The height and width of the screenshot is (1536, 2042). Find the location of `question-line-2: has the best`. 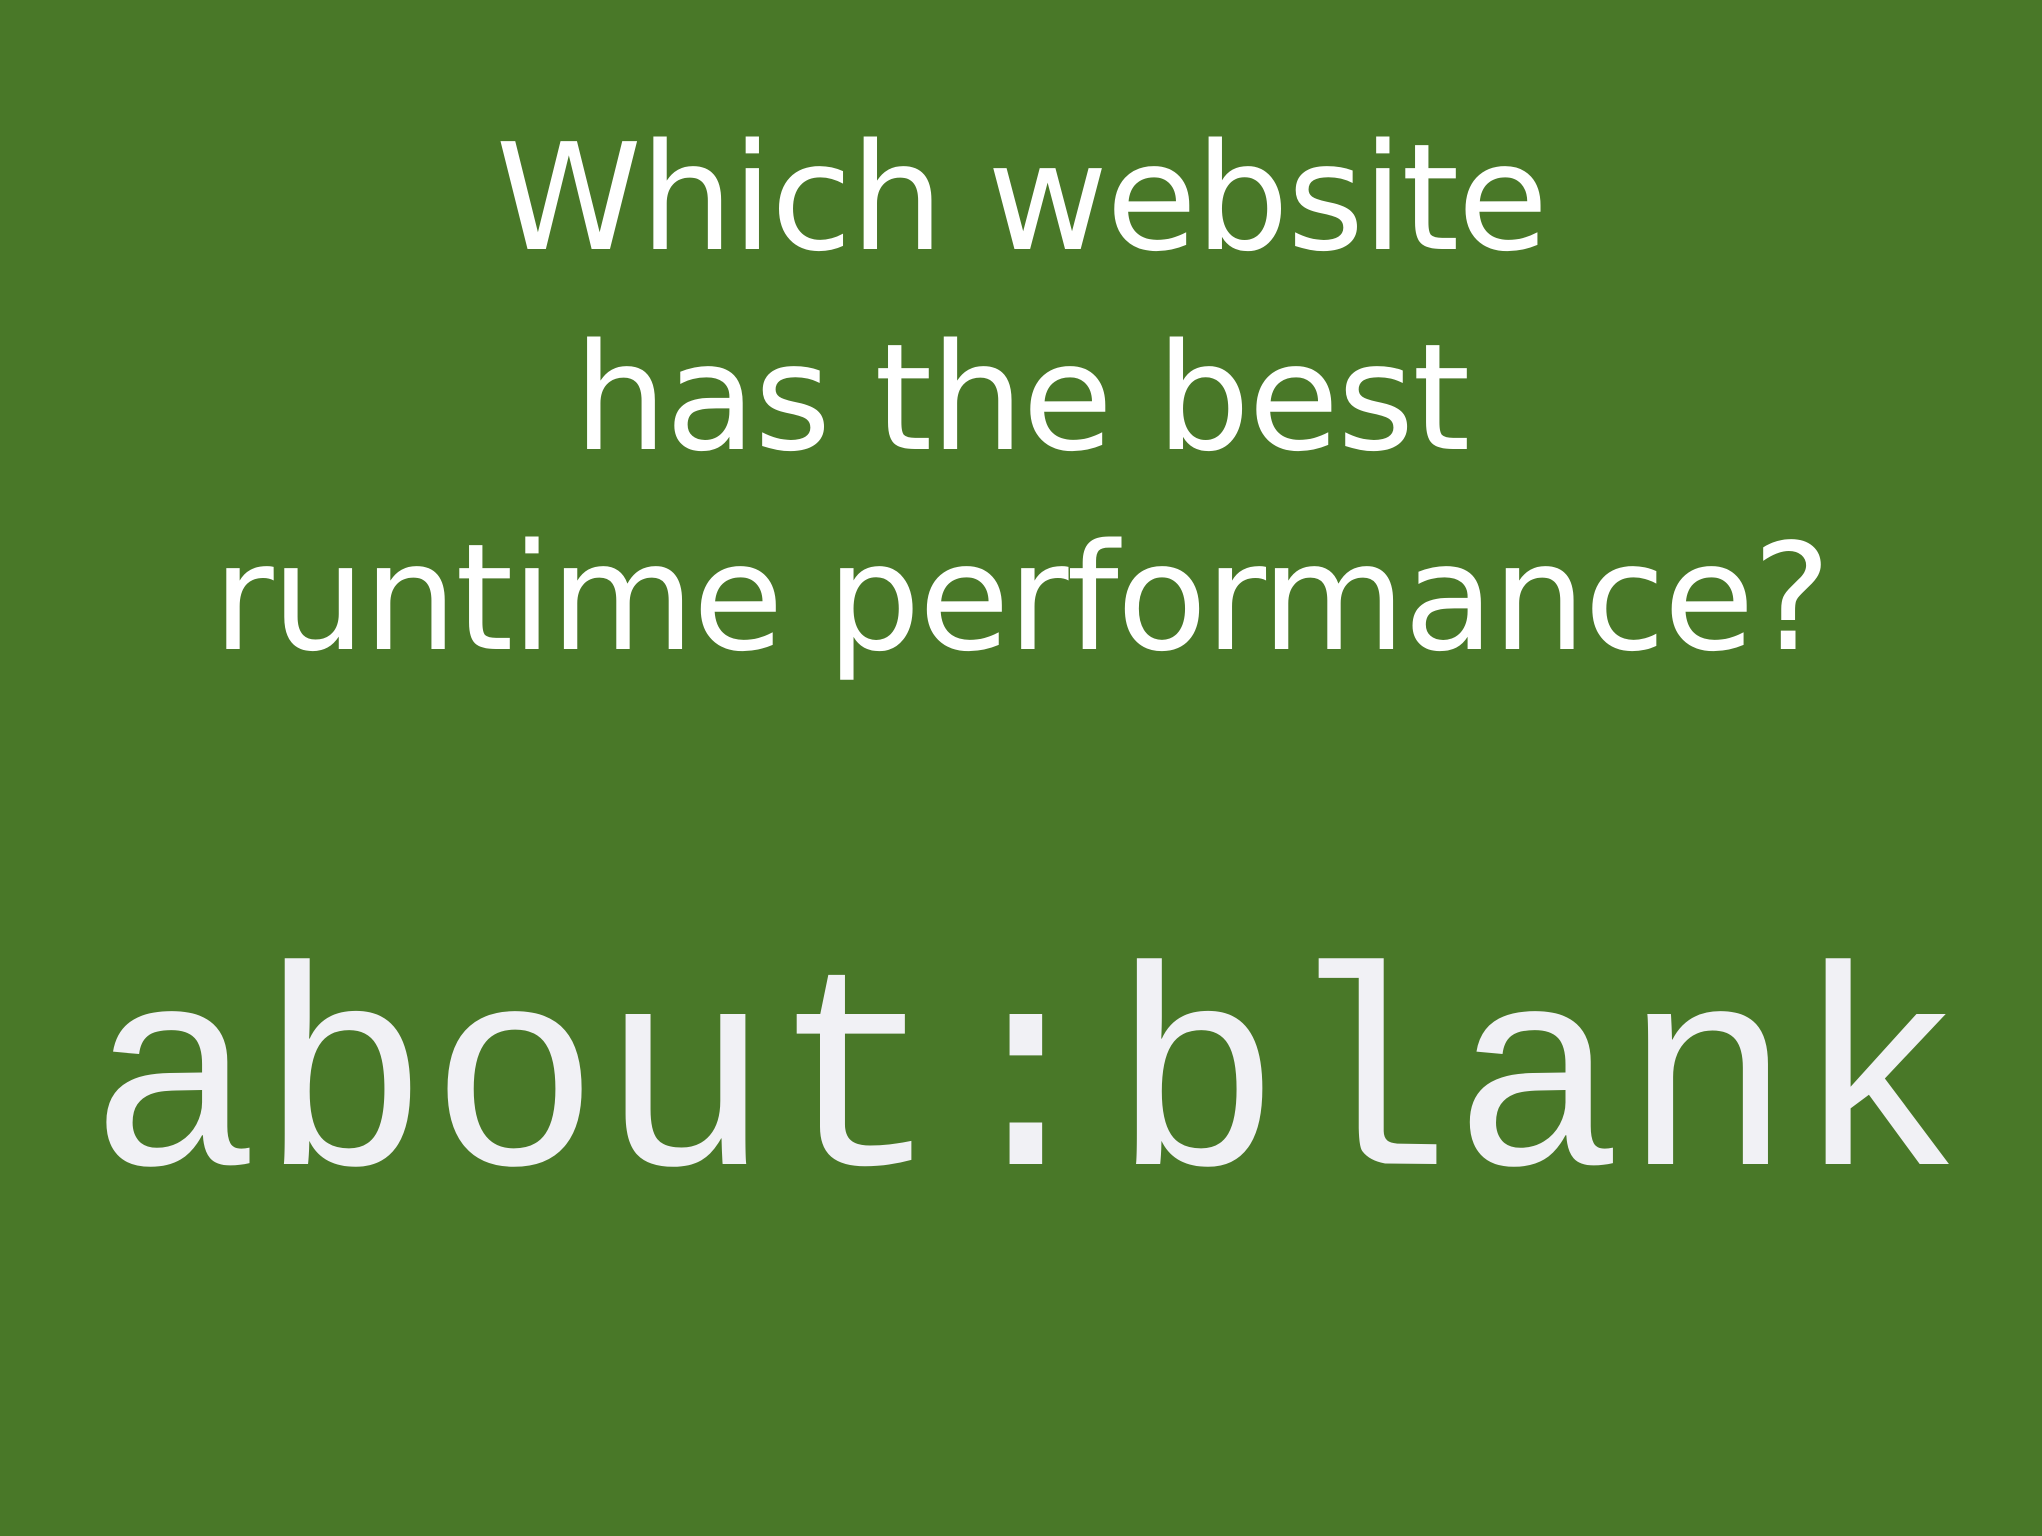

question-line-2: has the best is located at coordinates (1022, 398).